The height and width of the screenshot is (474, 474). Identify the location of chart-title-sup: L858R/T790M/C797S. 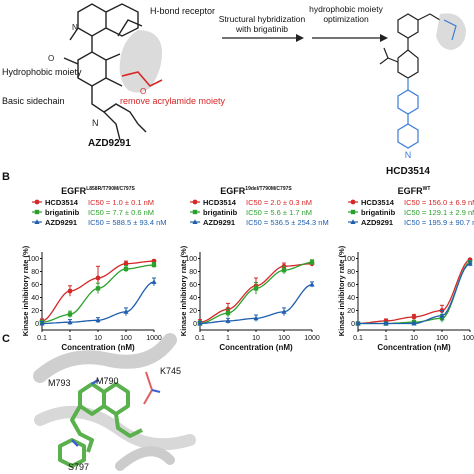
(110, 189).